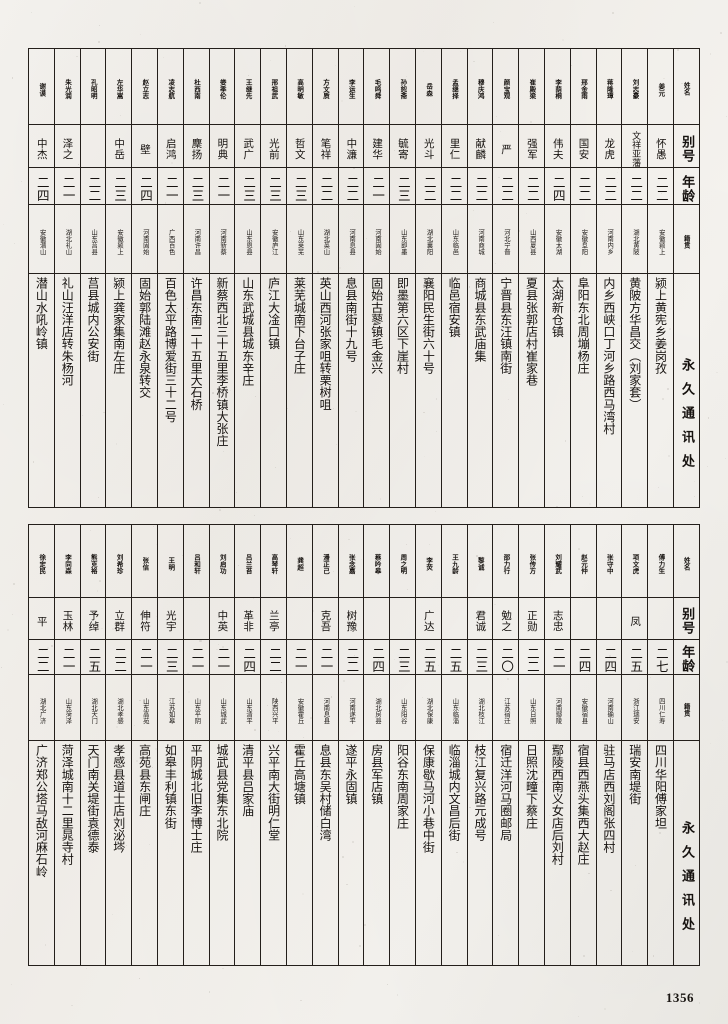  Describe the element at coordinates (326, 710) in the screenshot. I see `cell-native-place-text: 河南息县` at that location.